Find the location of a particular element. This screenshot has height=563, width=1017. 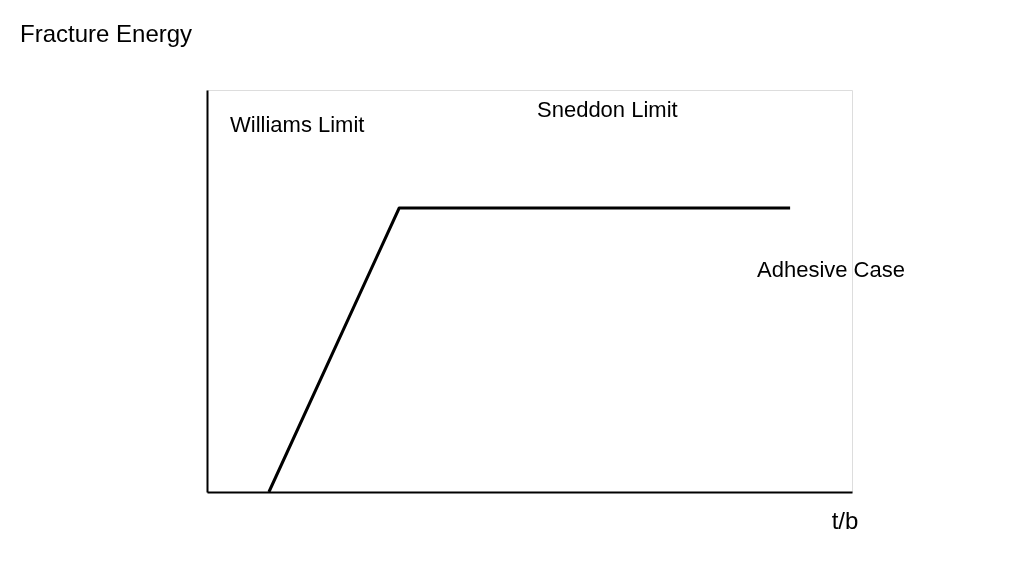

text: Sneddon Limit is located at coordinates (607, 109).